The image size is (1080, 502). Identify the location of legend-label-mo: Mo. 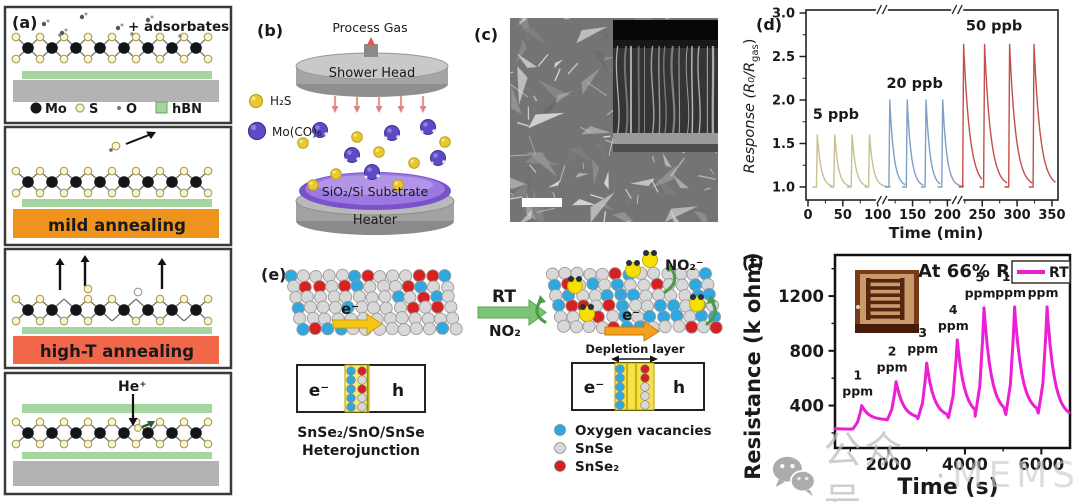
(56, 109).